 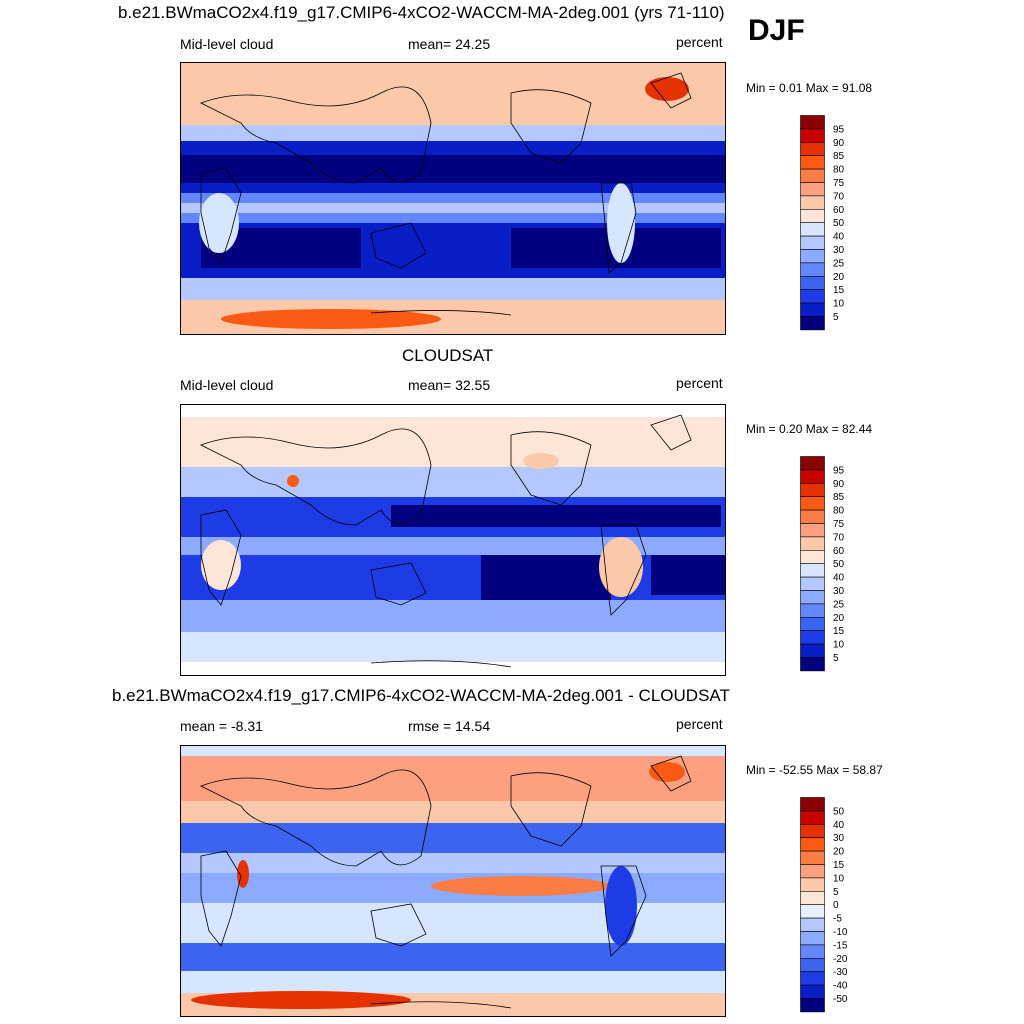 I want to click on colorbar-tick-label: 40, so click(x=839, y=578).